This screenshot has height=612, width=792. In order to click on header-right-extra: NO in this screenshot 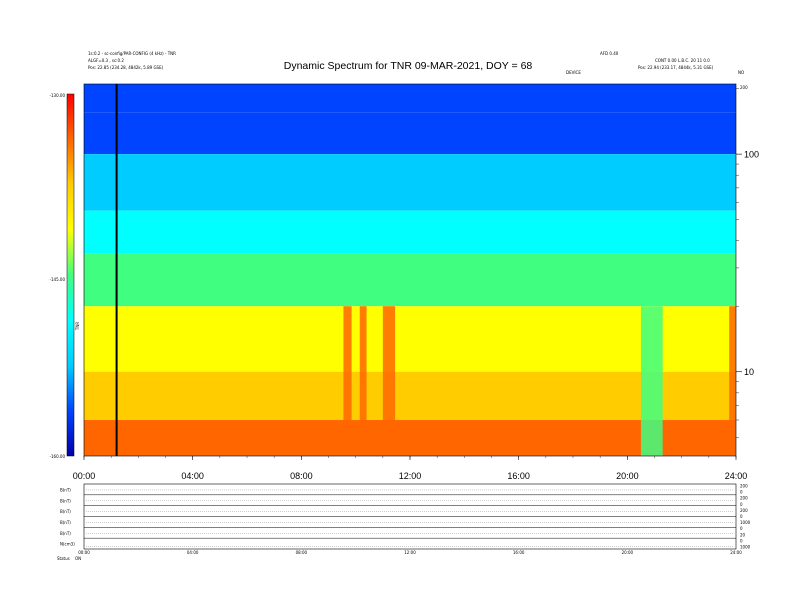, I will do `click(741, 72)`.